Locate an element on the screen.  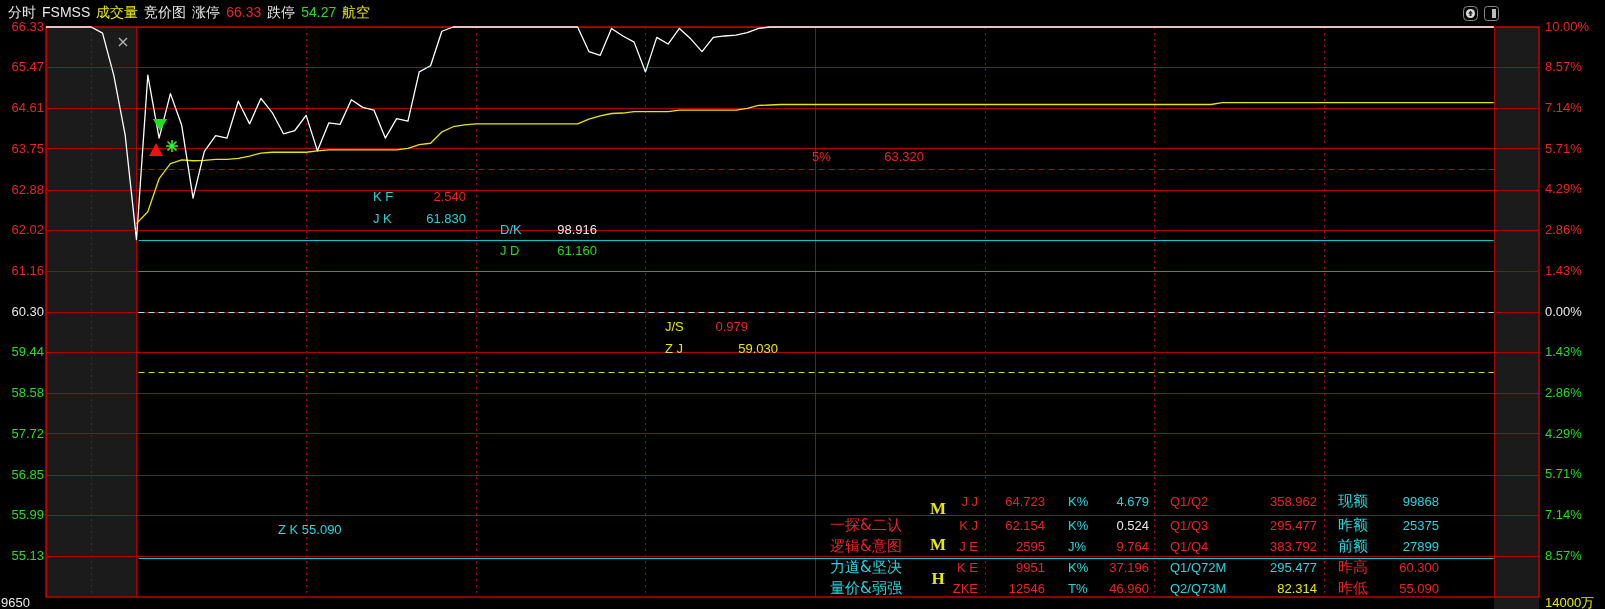
annotation: 59.030 is located at coordinates (758, 348).